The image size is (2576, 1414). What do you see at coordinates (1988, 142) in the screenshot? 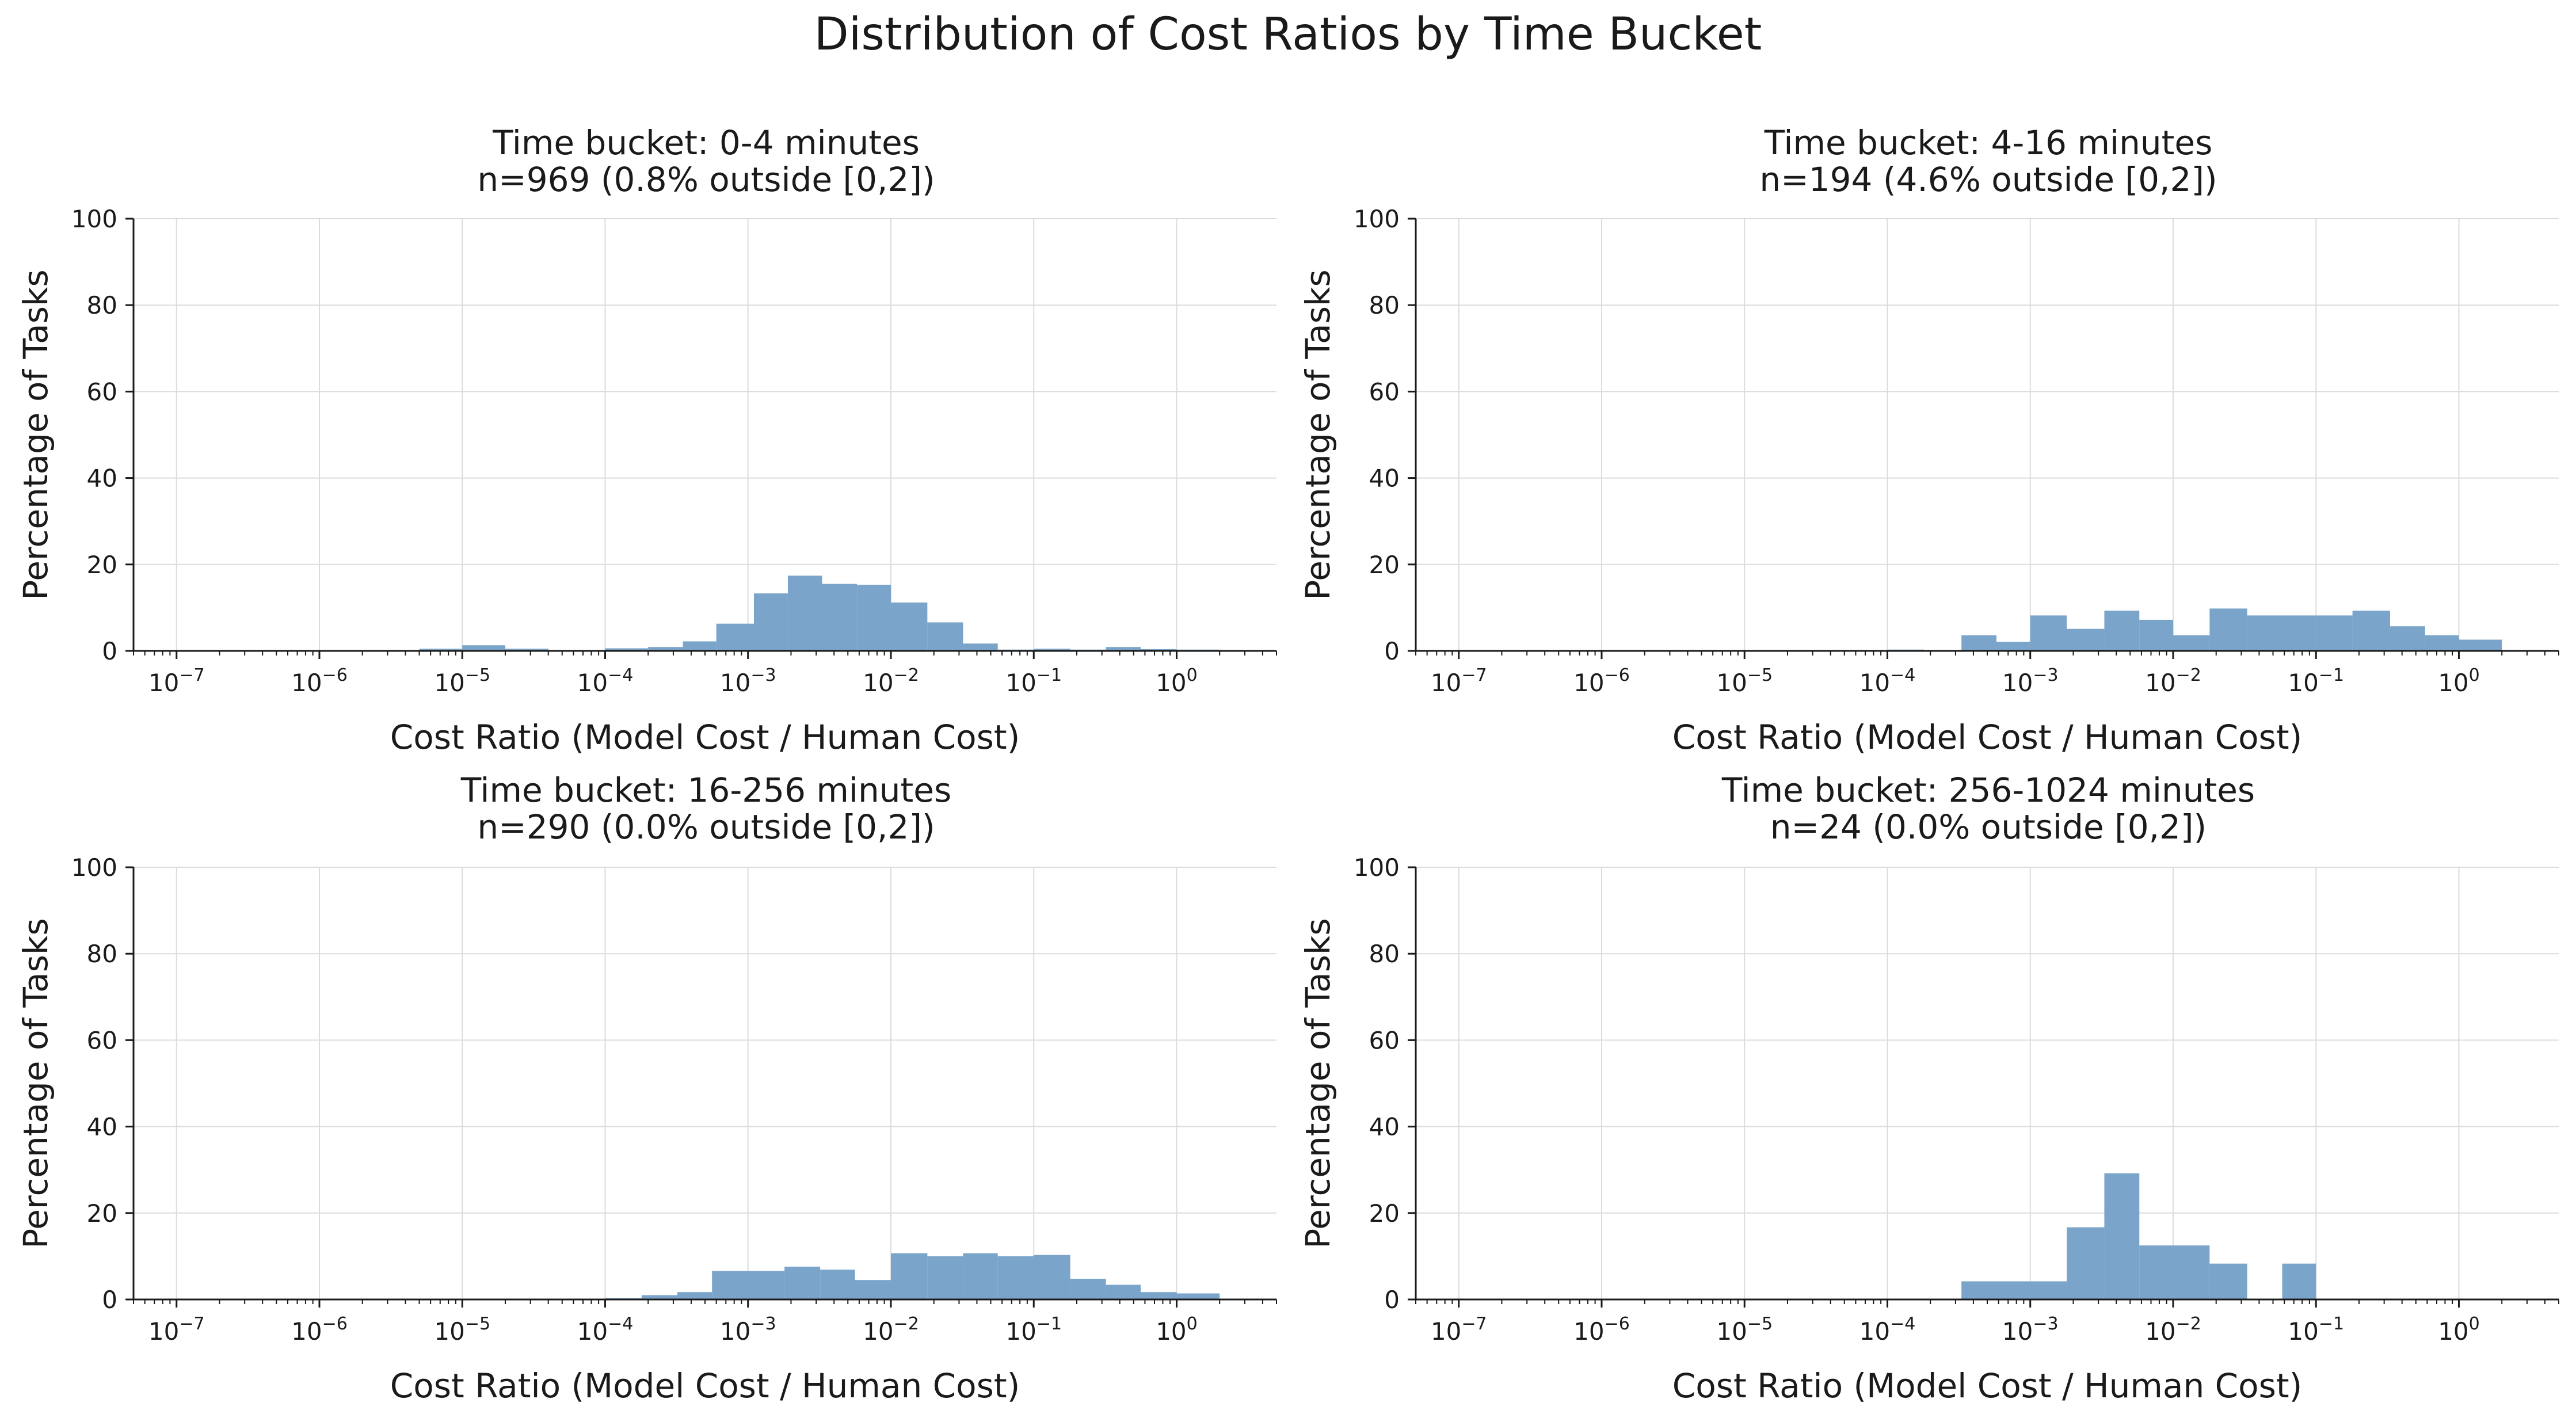
I see `panel-title: Time bucket: 4-16 minutes` at bounding box center [1988, 142].